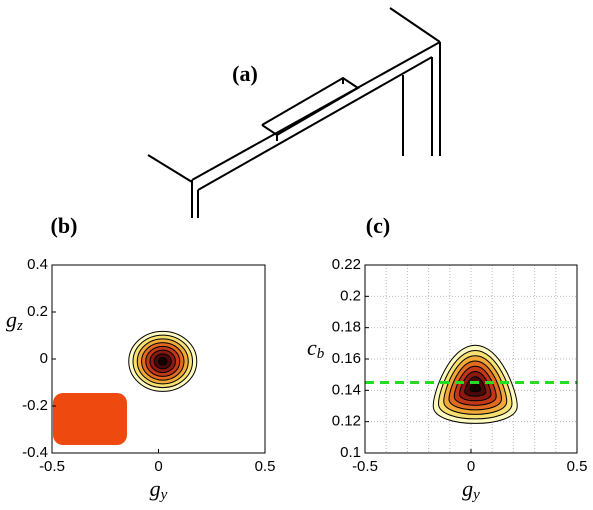 This screenshot has width=593, height=510. I want to click on y-tick-label: 0.4, so click(37, 264).